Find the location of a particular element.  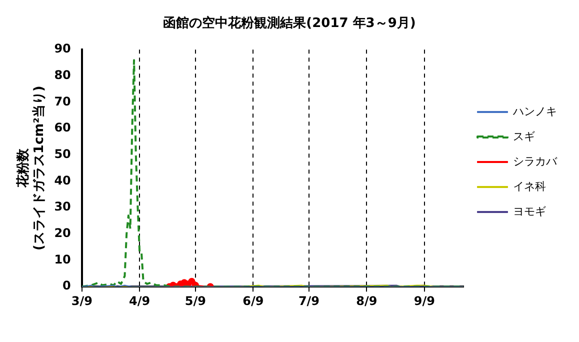

x-tick-label: 5/9 is located at coordinates (195, 301).